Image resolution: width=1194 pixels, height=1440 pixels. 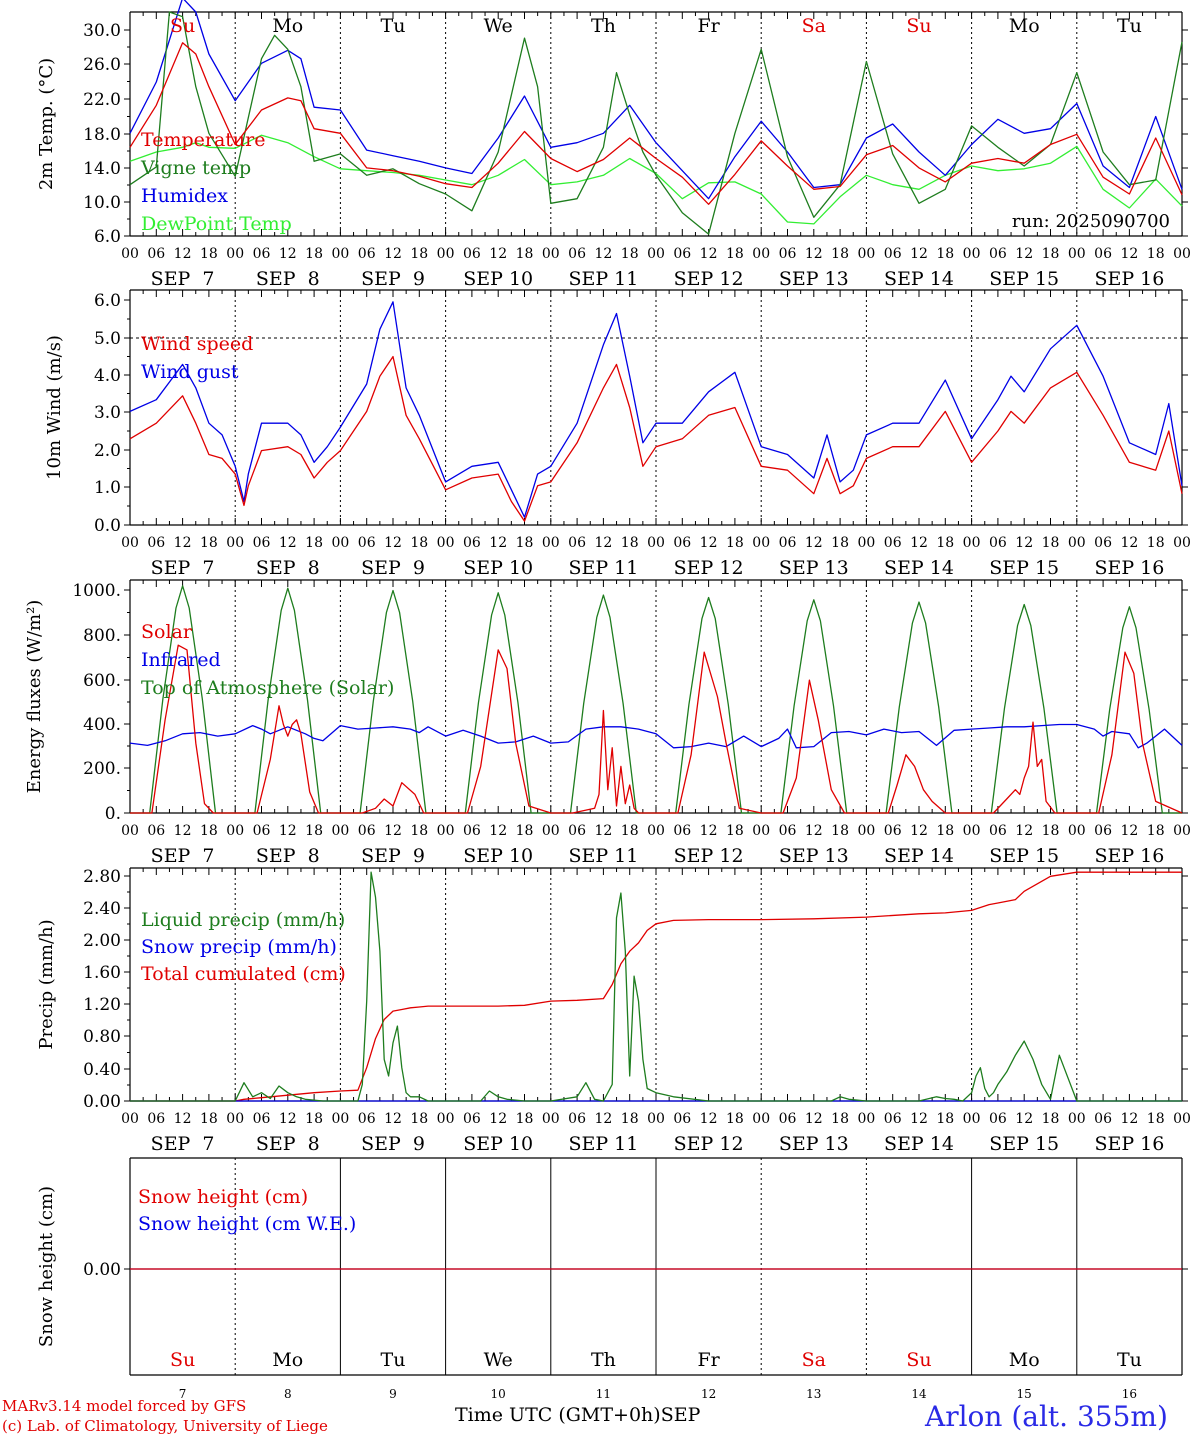 What do you see at coordinates (107, 339) in the screenshot?
I see `y-tick-label: 5.0` at bounding box center [107, 339].